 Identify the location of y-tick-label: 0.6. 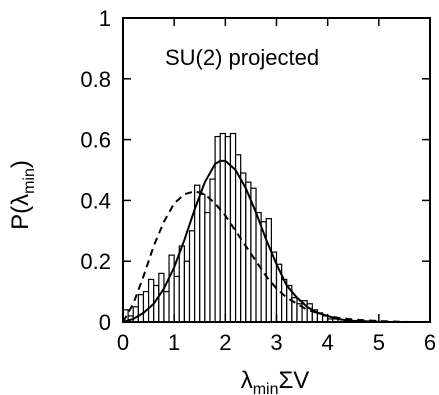
(95, 140).